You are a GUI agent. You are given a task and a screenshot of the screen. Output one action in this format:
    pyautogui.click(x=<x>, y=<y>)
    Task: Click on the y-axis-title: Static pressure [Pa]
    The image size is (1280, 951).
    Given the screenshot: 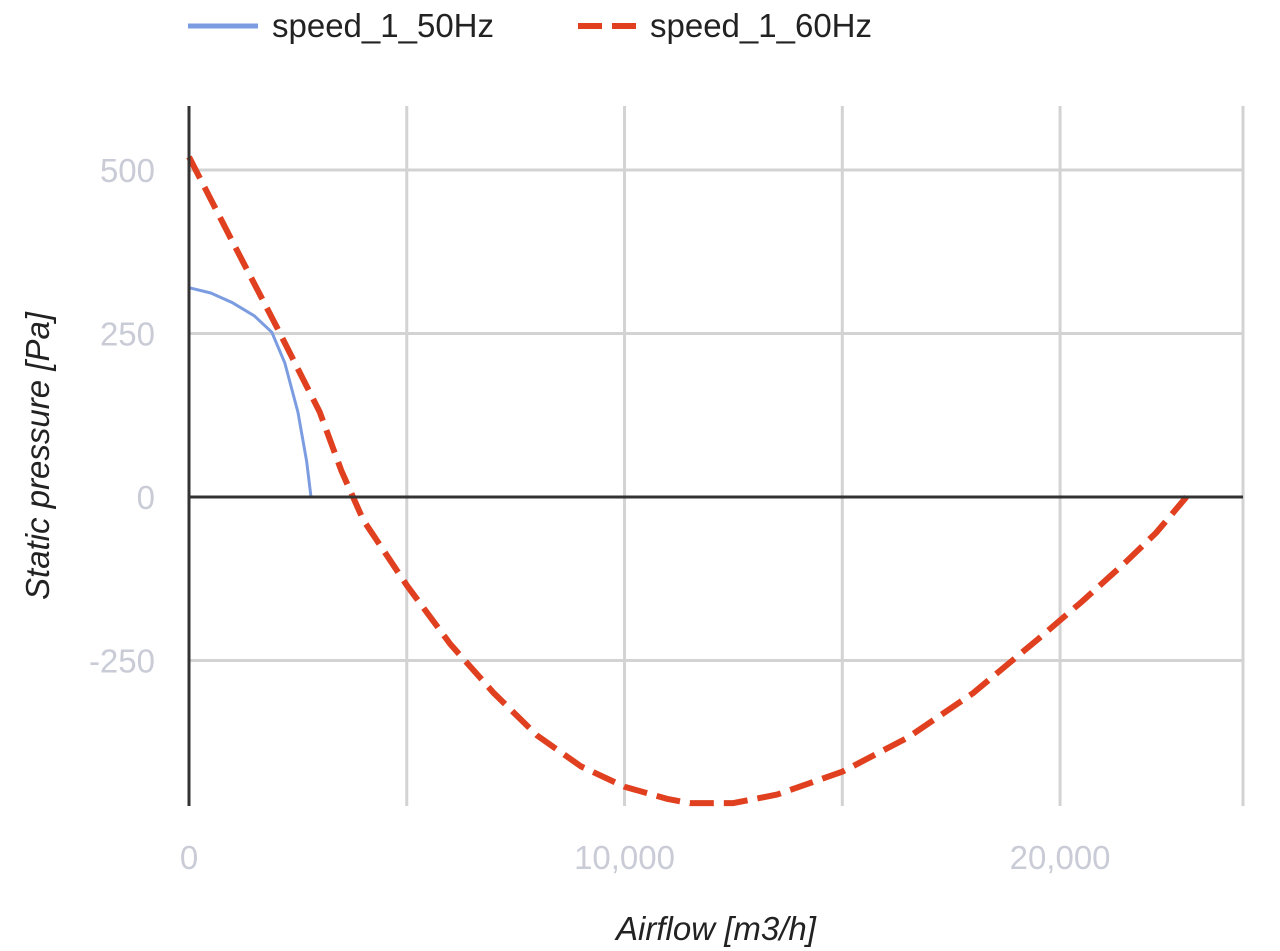 What is the action you would take?
    pyautogui.click(x=37, y=455)
    